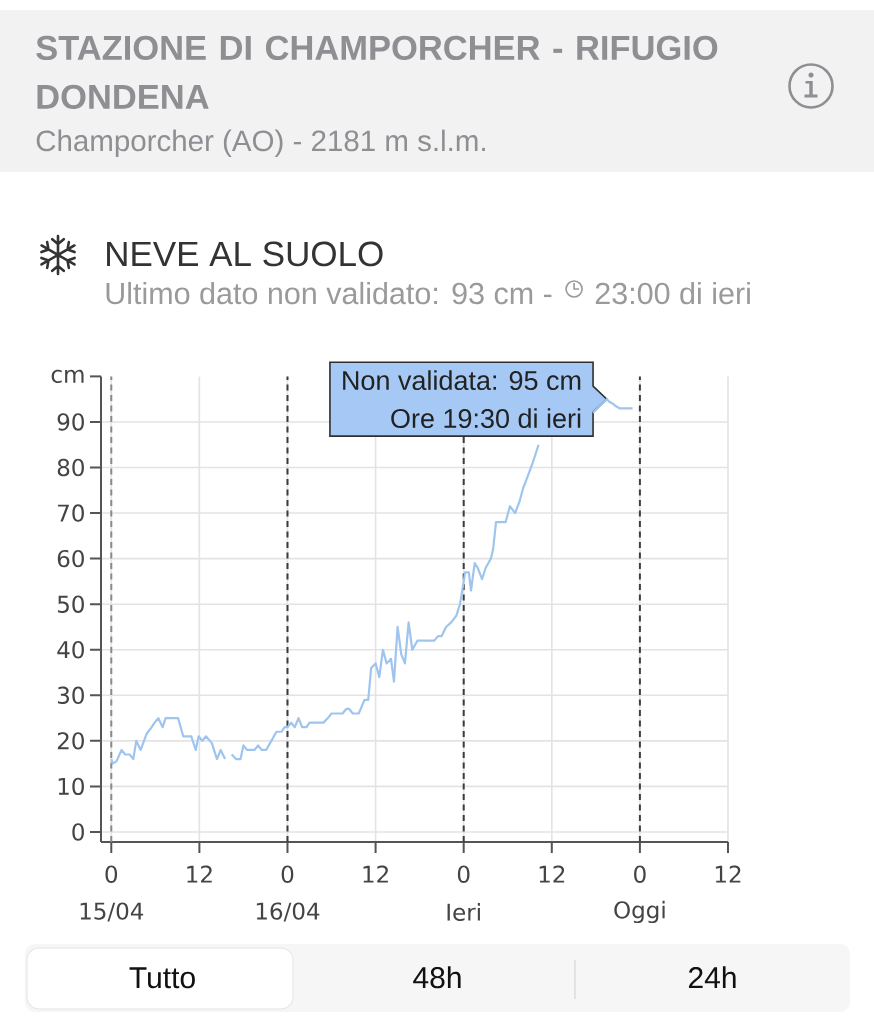 The height and width of the screenshot is (1024, 874). Describe the element at coordinates (329, 293) in the screenshot. I see `text: Ultimo dato non validato: 93 cm -` at that location.